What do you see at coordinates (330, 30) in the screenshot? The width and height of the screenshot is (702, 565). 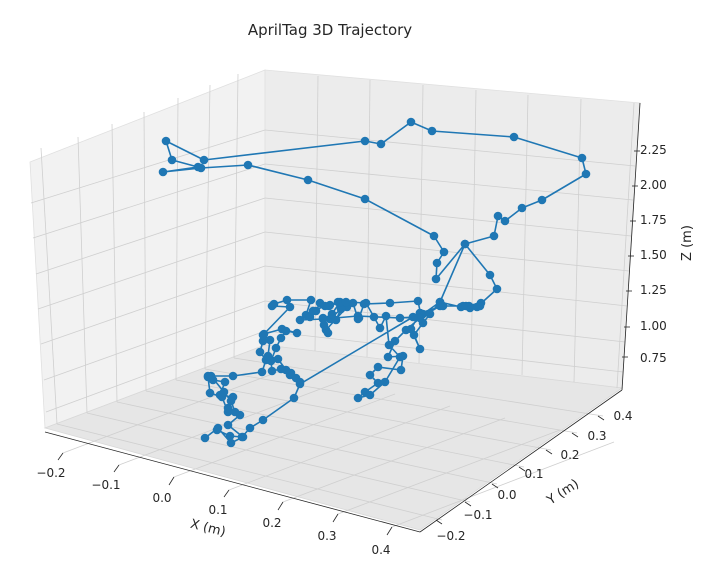 I see `chart-title: AprilTag 3D Trajectory` at bounding box center [330, 30].